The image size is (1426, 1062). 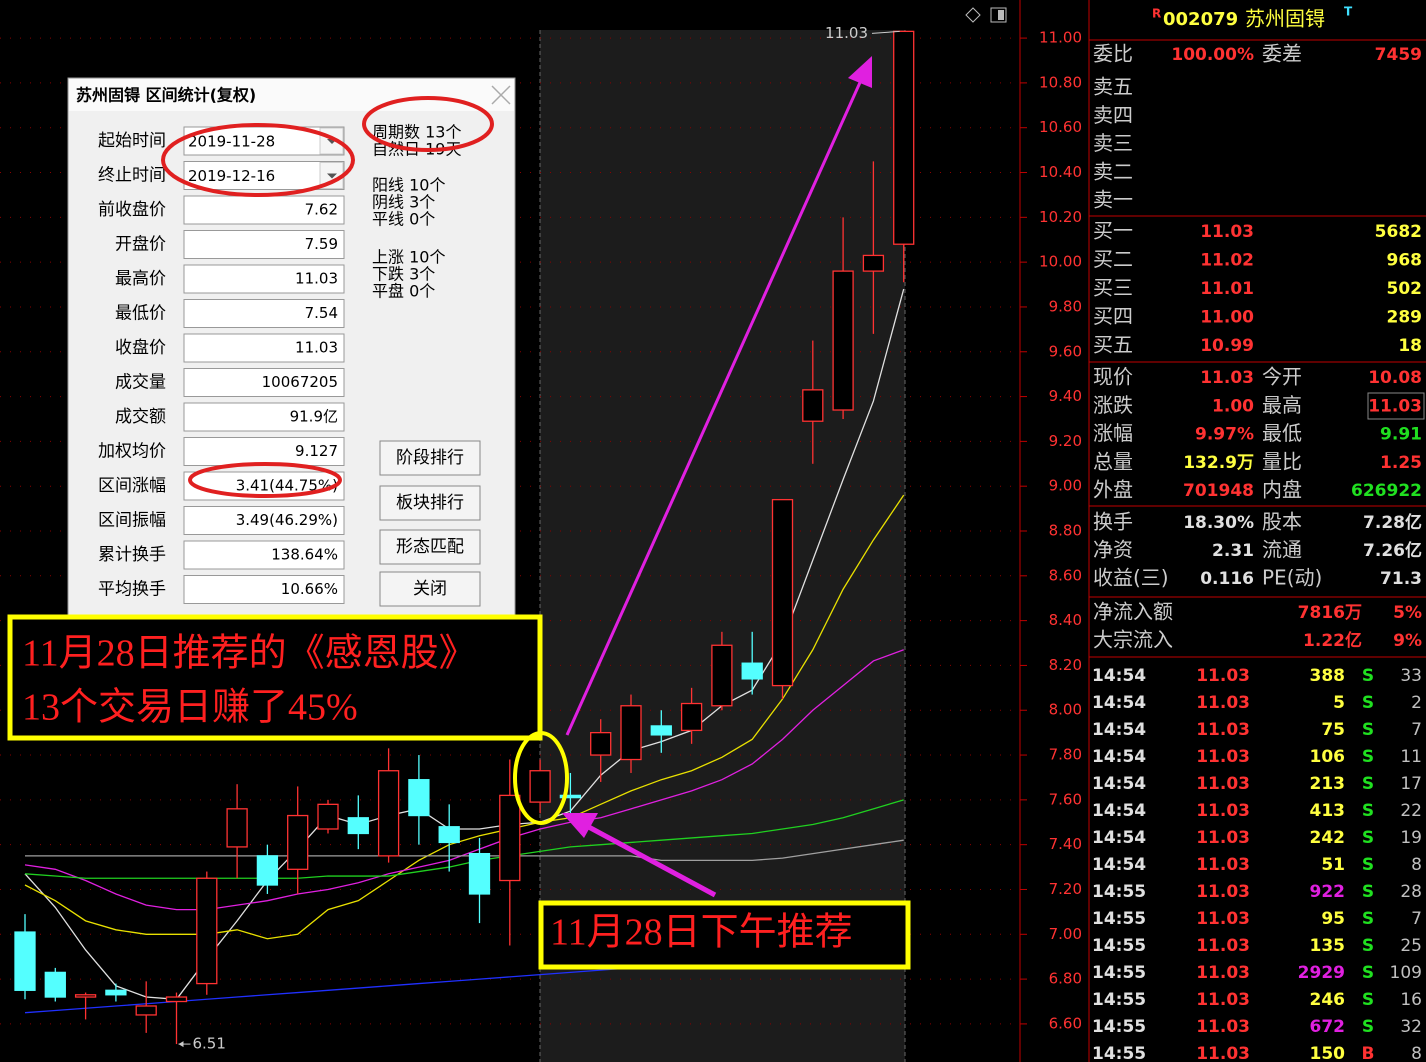 I want to click on field-label: 累计换手, so click(x=132, y=555).